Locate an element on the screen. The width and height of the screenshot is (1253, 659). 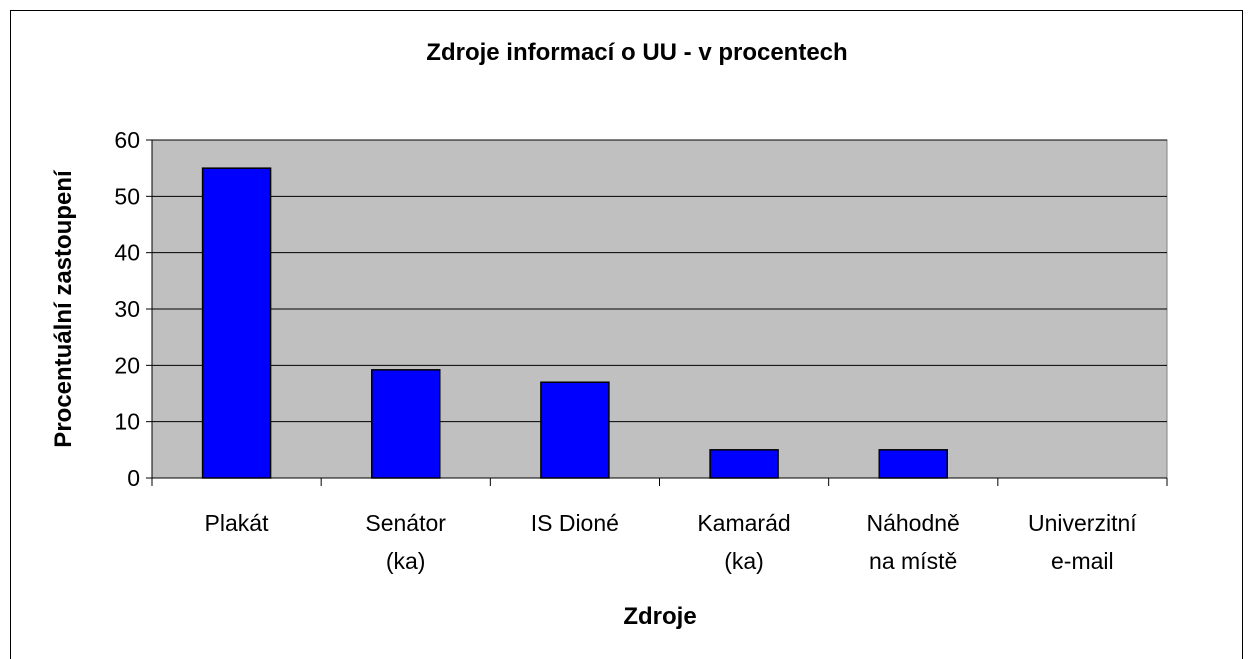
y-tick-label: 40 is located at coordinates (127, 253).